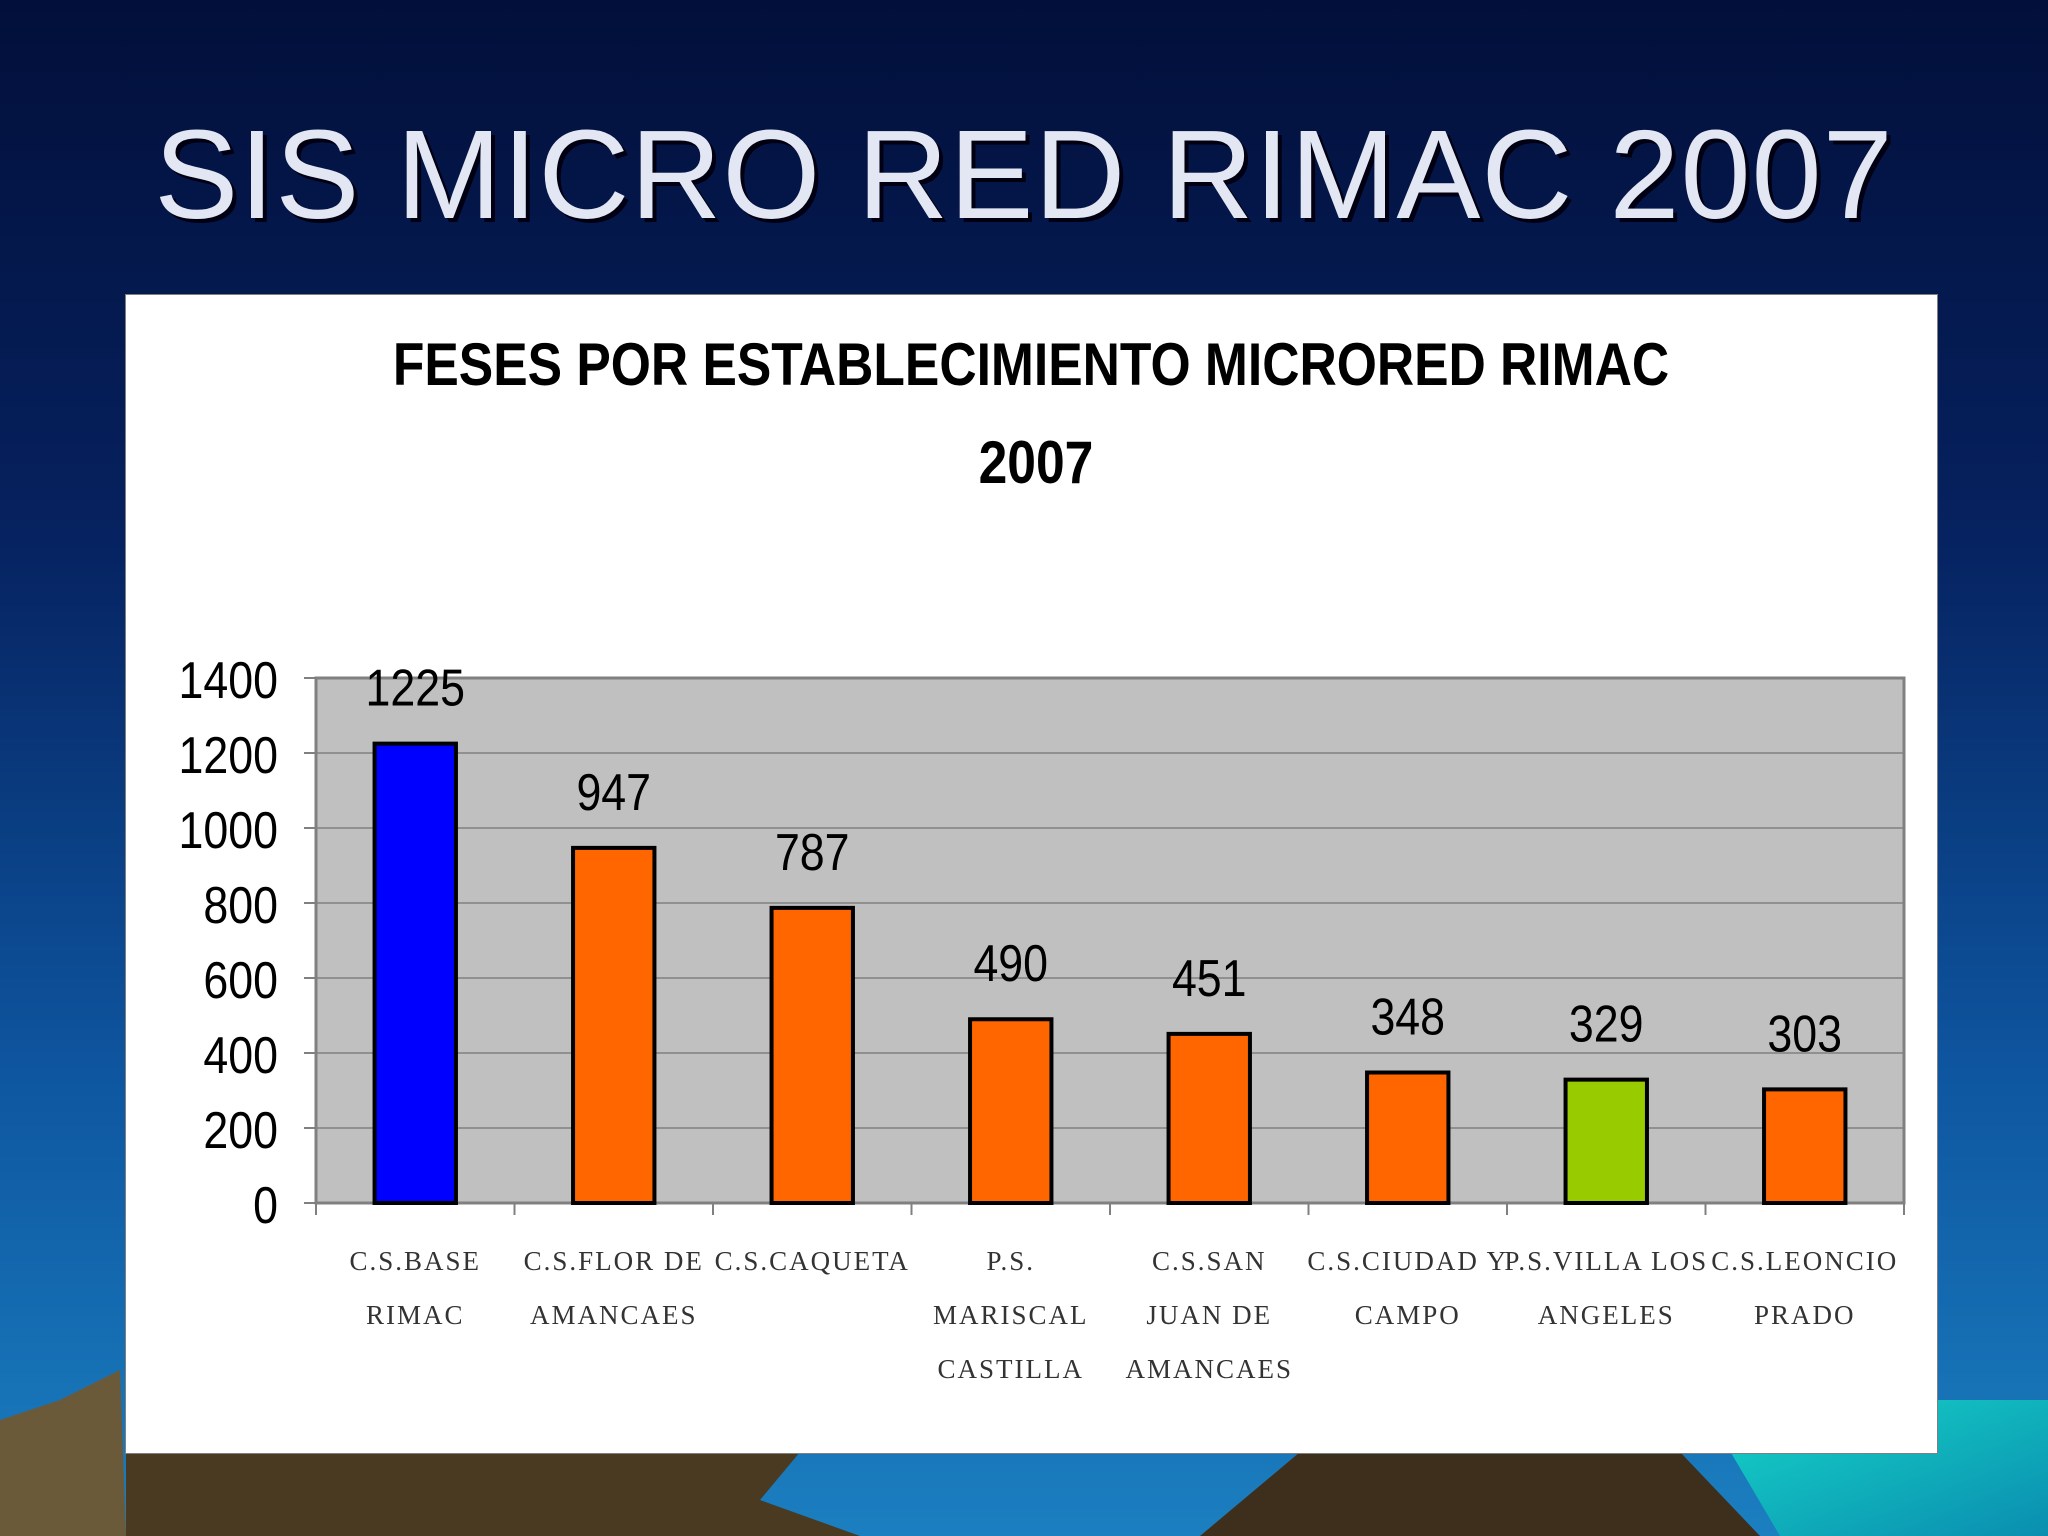 The image size is (2048, 1536). Describe the element at coordinates (613, 793) in the screenshot. I see `data-label: 947` at that location.